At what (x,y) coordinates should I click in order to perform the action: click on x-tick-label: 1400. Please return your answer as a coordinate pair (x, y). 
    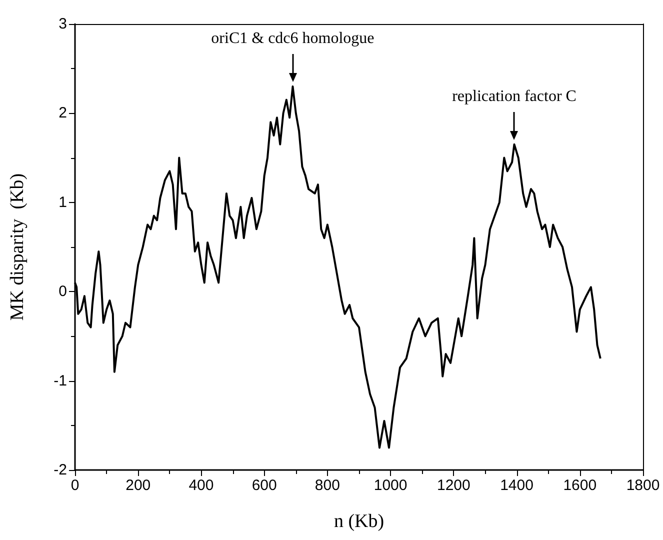
    Looking at the image, I should click on (517, 485).